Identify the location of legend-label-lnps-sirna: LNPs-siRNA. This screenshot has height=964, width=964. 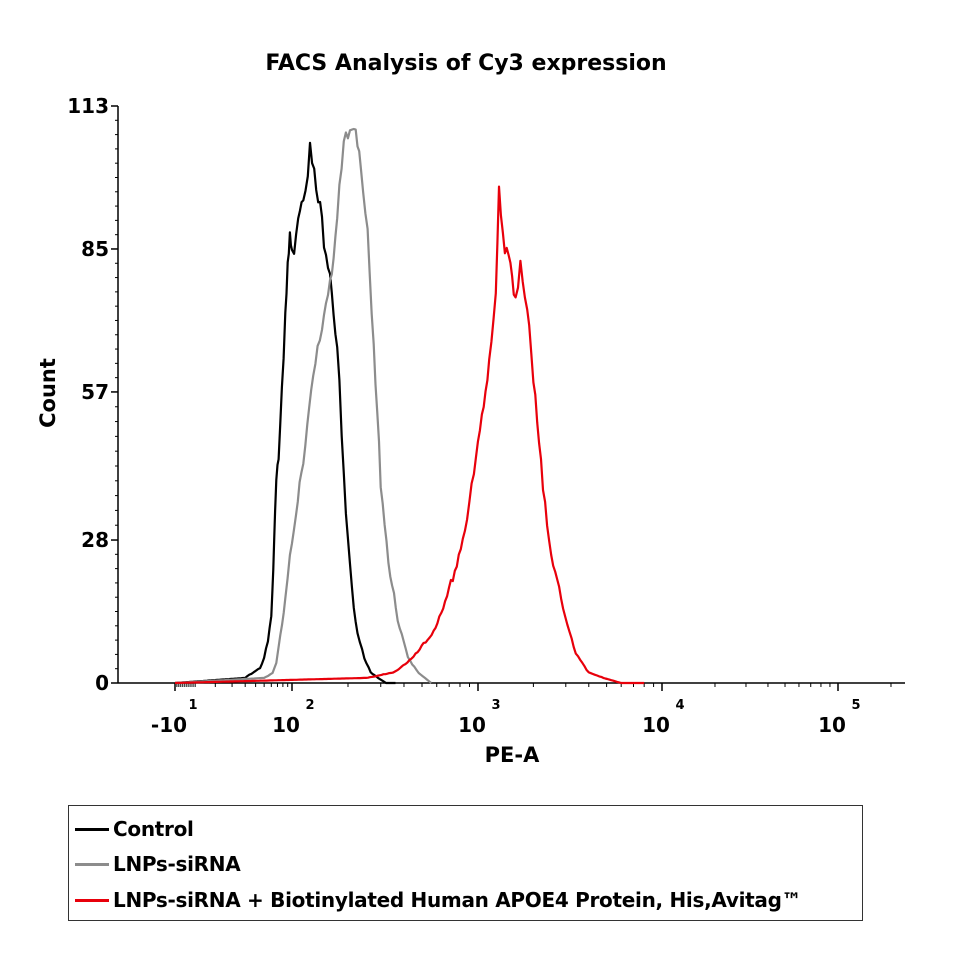
(177, 864).